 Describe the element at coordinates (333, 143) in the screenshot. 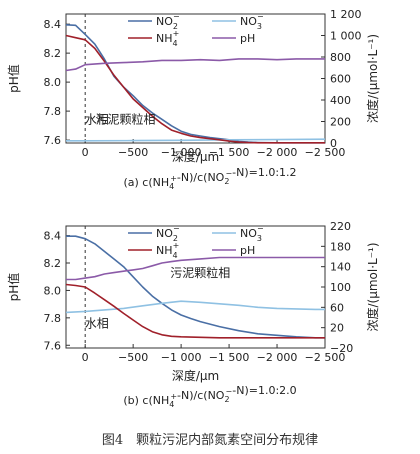

I see `y-right-tick-label: 0` at that location.